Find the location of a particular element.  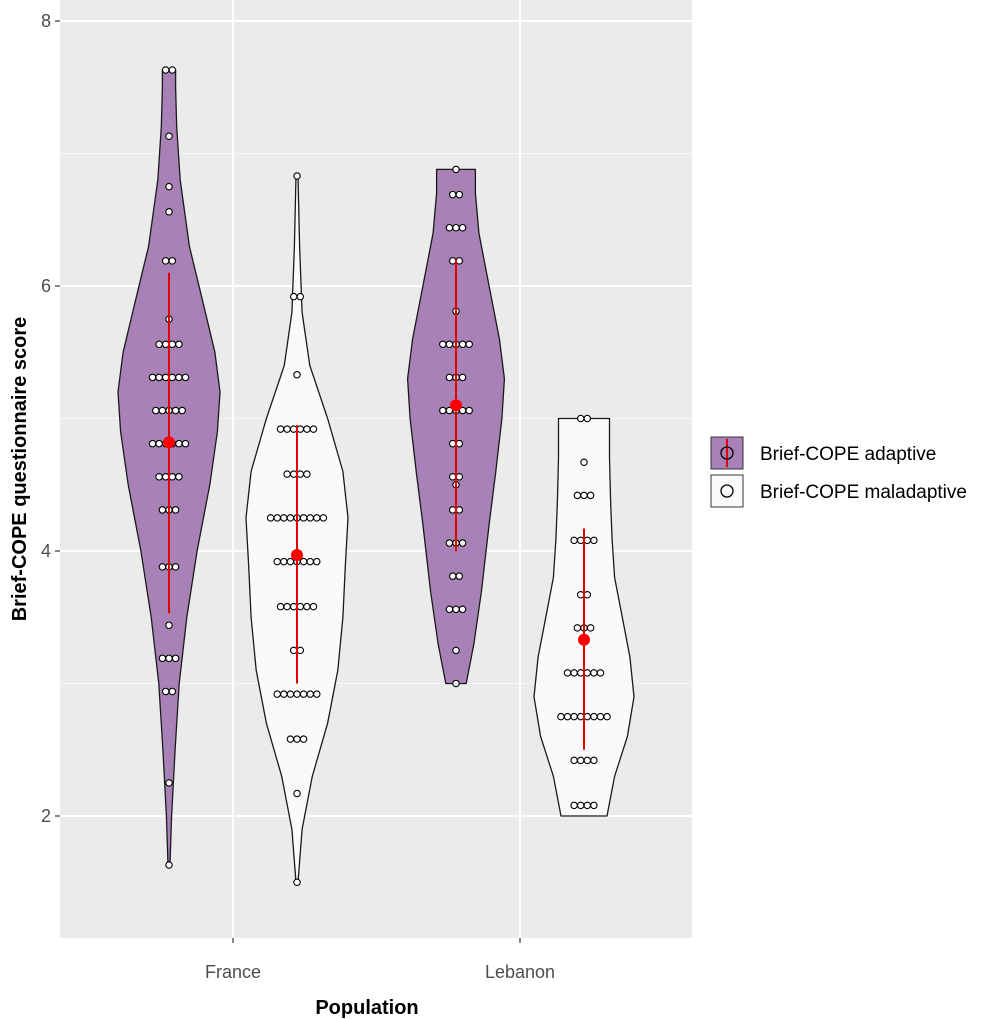

legend-key-adaptive-point is located at coordinates (727, 453).